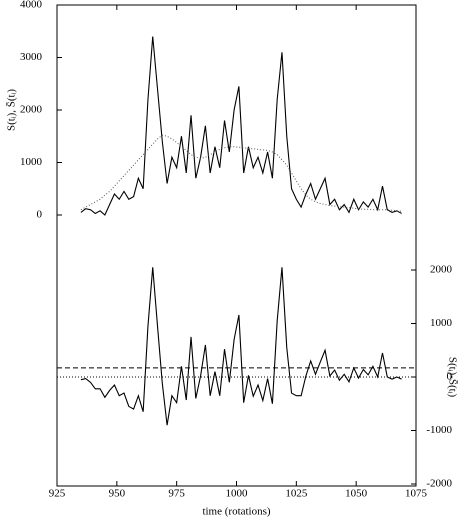  Describe the element at coordinates (416, 494) in the screenshot. I see `x-tick-label: 1075` at that location.